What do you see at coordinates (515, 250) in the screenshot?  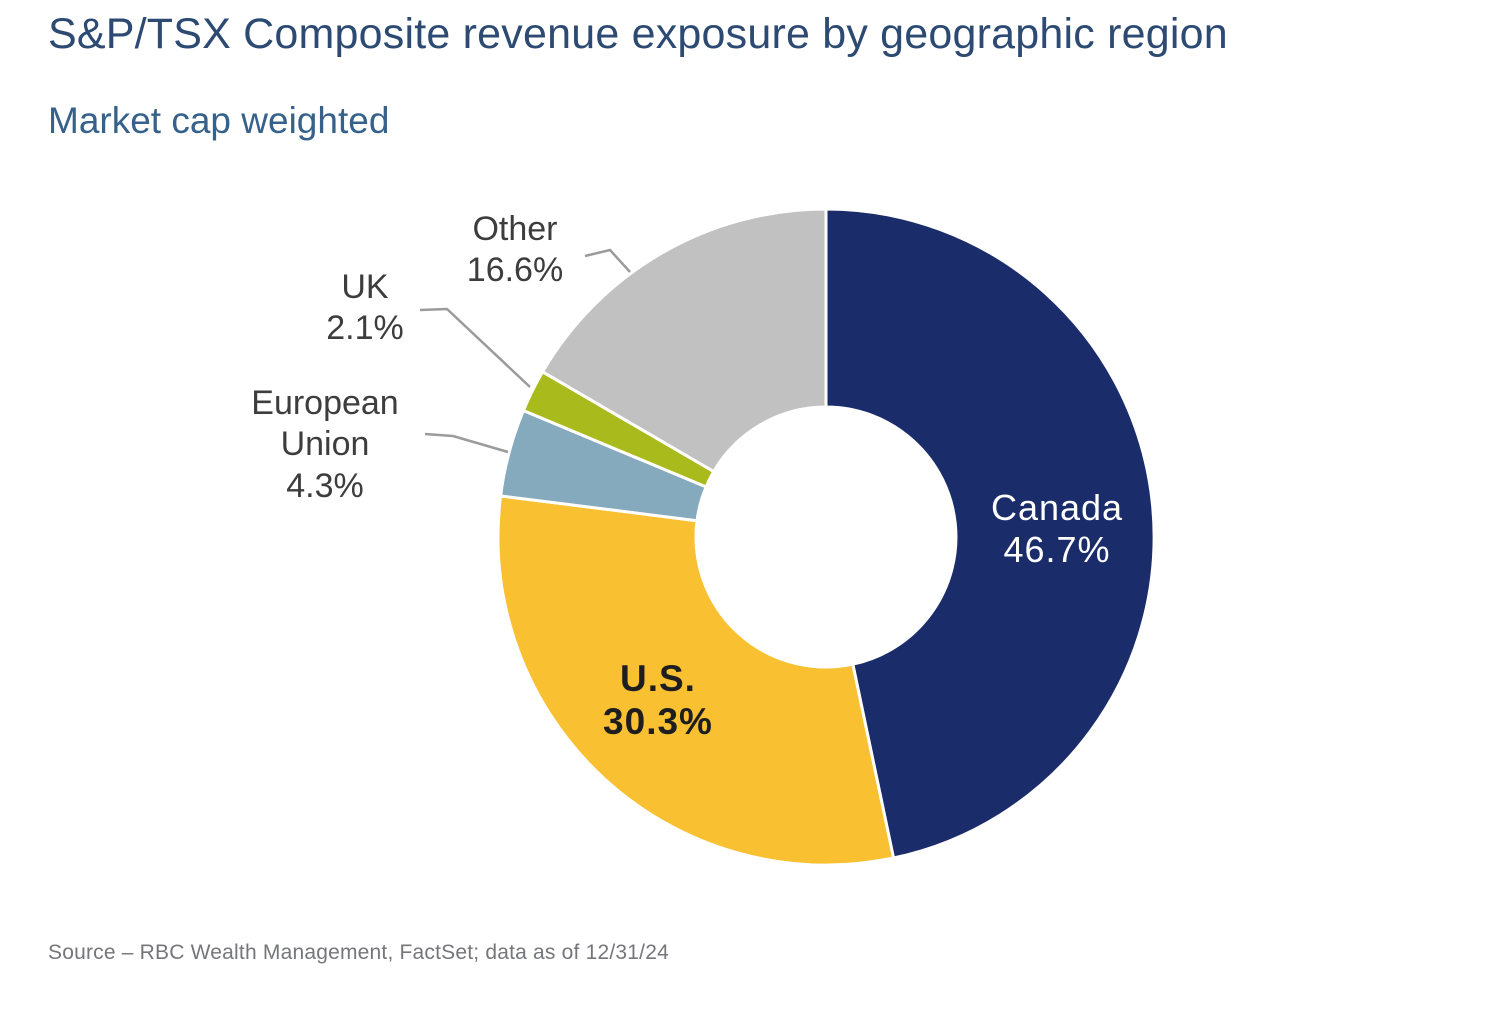 I see `callout-other: Other 16.6%` at bounding box center [515, 250].